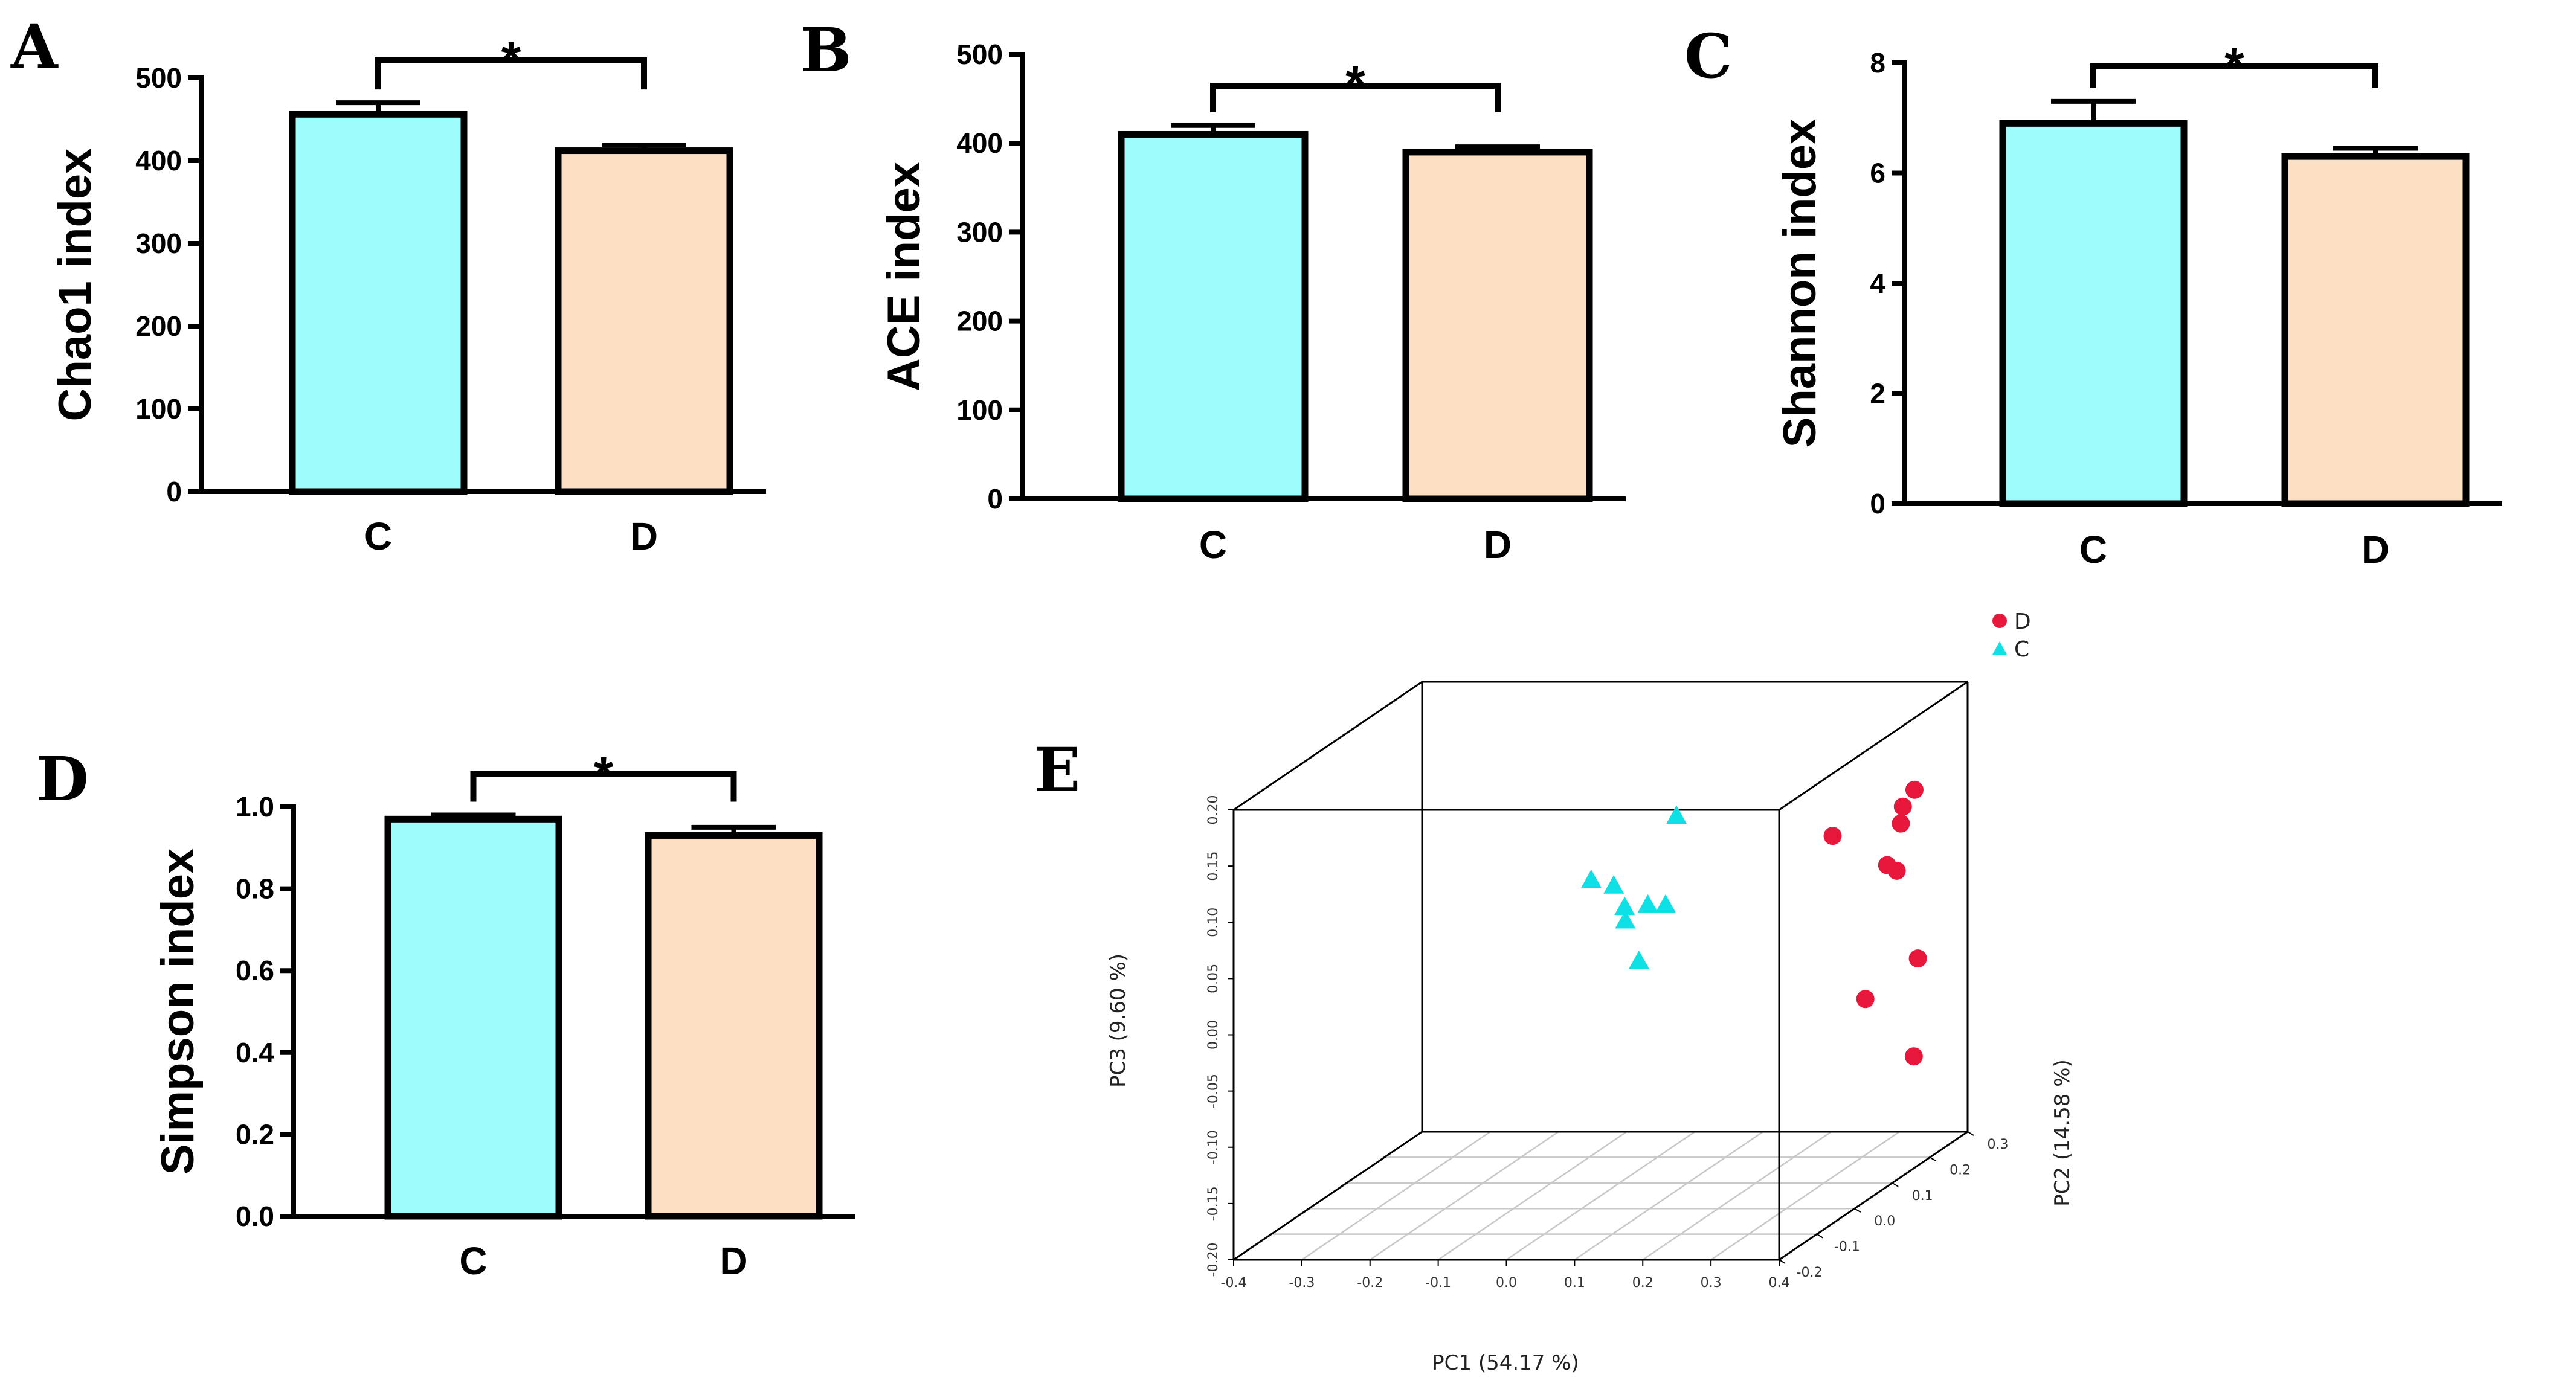 This screenshot has width=2576, height=1389. What do you see at coordinates (1506, 1363) in the screenshot?
I see `x-axis-title: PC1 (54.17 %)` at bounding box center [1506, 1363].